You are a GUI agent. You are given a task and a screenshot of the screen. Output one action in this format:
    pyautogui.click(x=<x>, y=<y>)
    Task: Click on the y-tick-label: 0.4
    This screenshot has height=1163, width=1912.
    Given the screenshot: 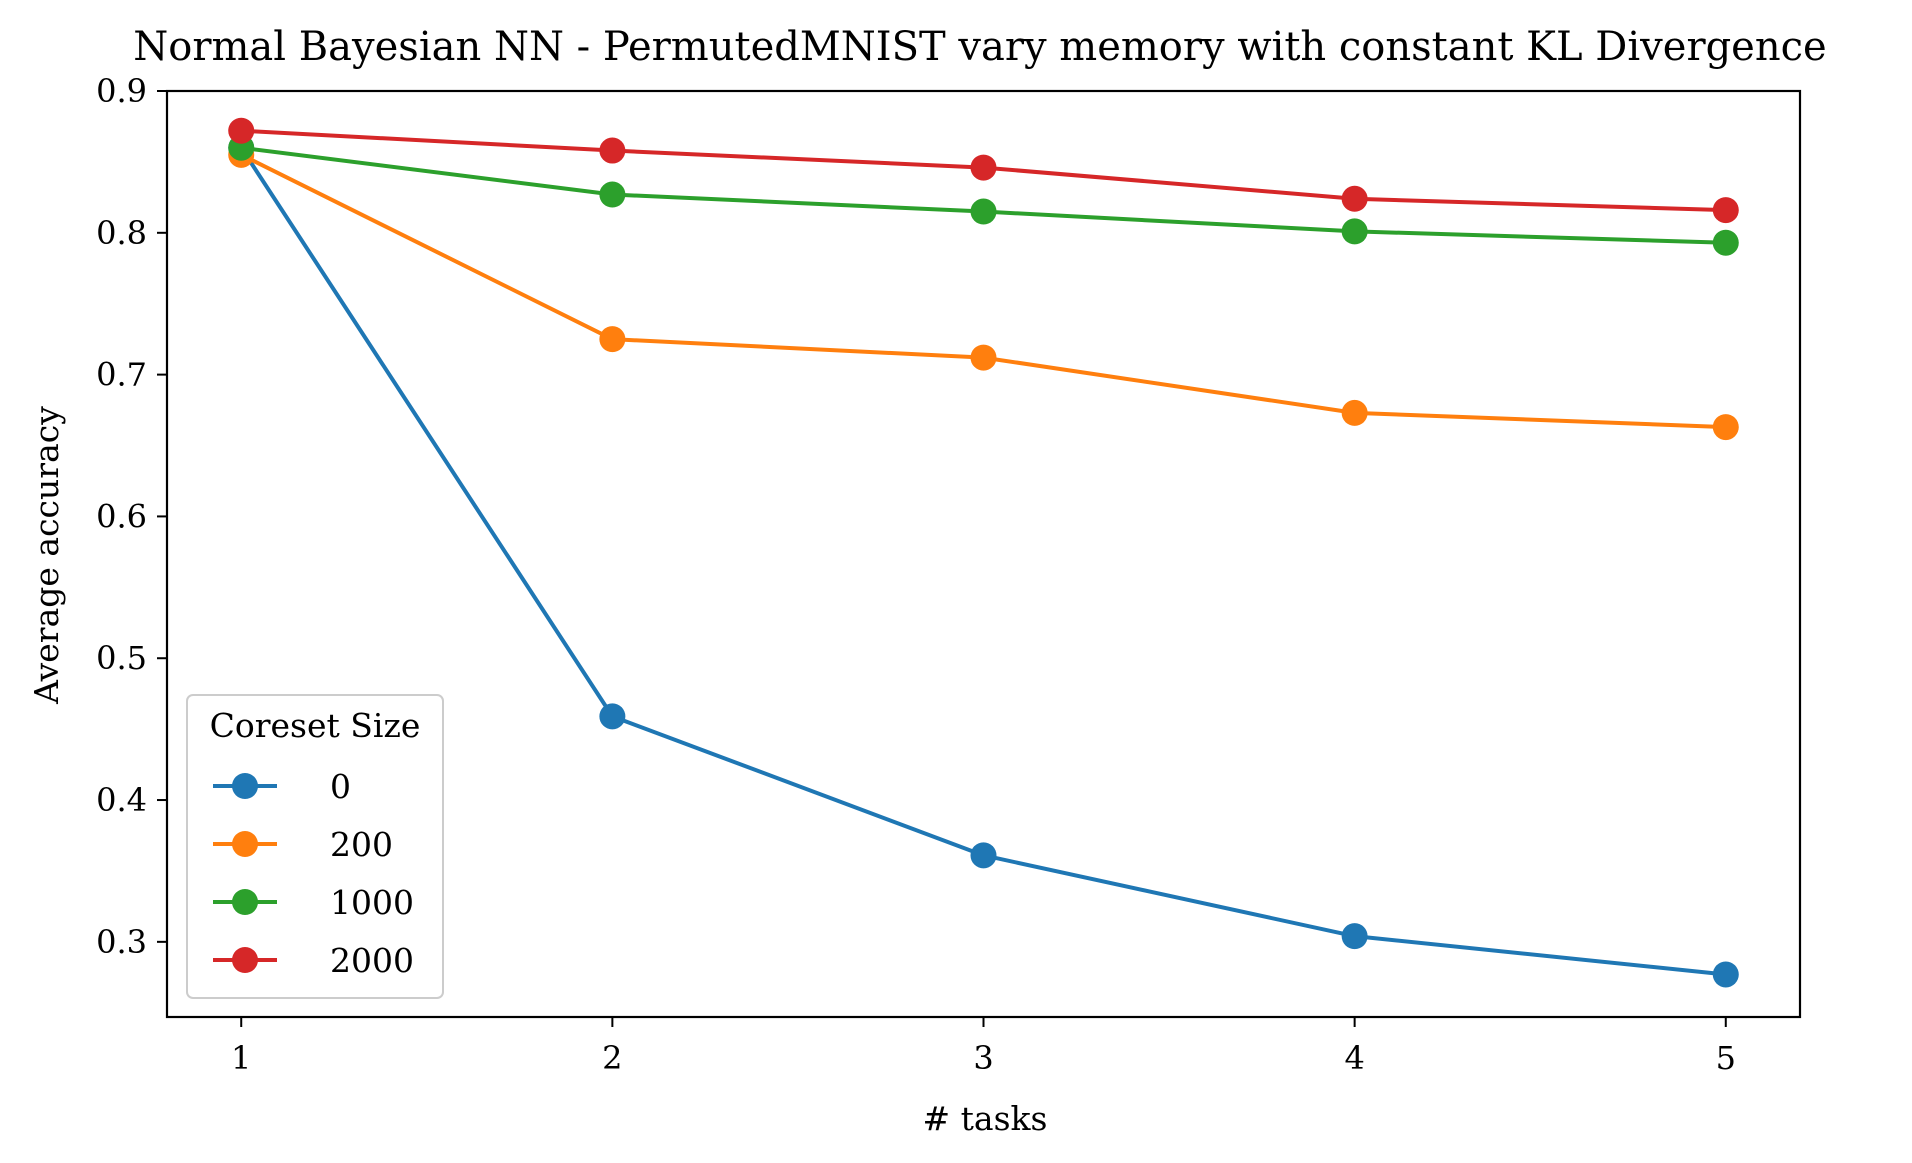 What is the action you would take?
    pyautogui.click(x=121, y=800)
    